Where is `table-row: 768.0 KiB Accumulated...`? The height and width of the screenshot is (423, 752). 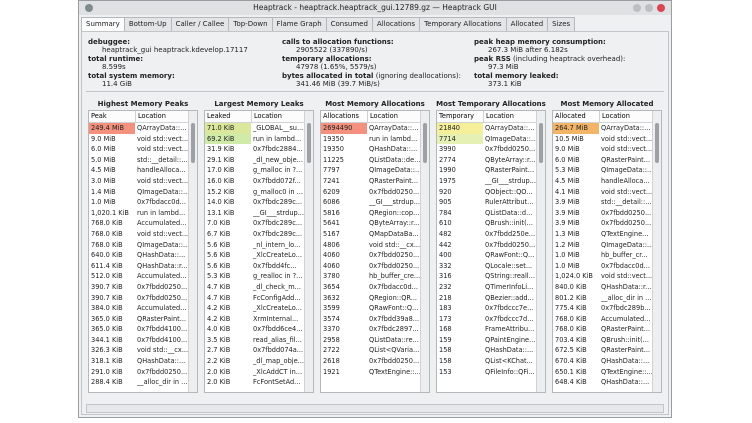 table-row: 768.0 KiB Accumulated... is located at coordinates (143, 223).